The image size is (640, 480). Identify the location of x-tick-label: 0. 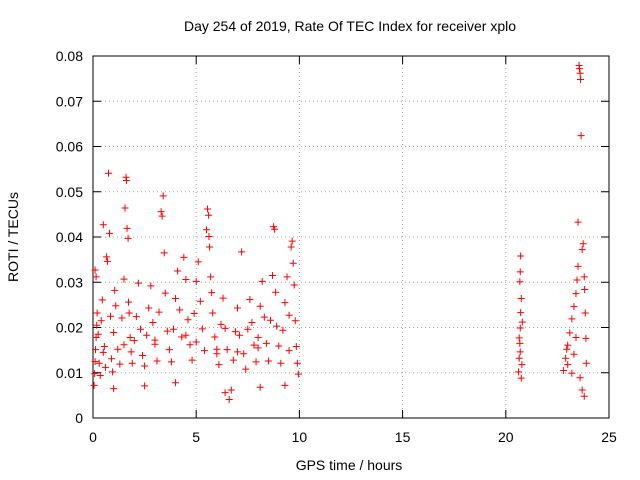
(93, 437).